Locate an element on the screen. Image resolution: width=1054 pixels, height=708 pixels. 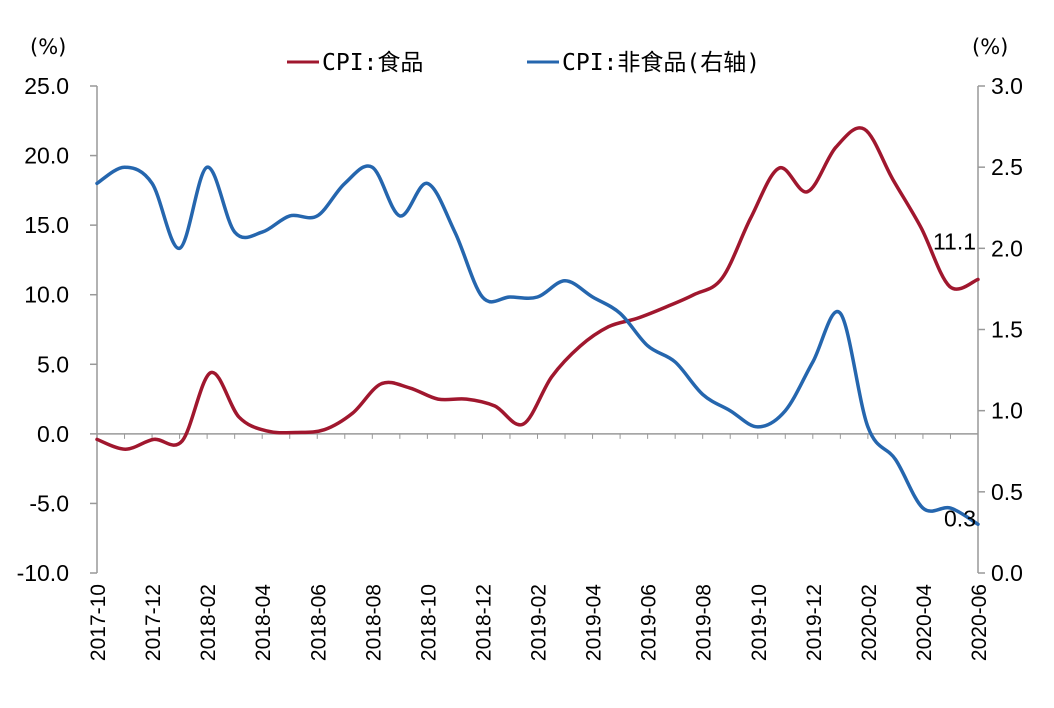
legend: CPI:食品 CPI:非食品(右轴) is located at coordinates (523, 63).